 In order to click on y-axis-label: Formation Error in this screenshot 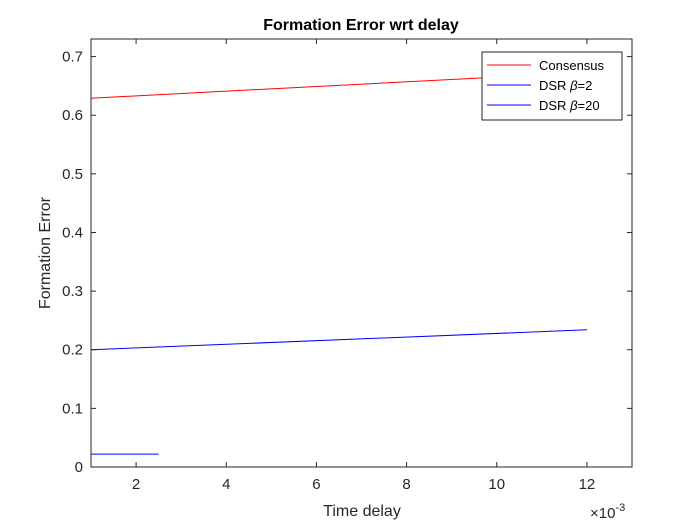, I will do `click(45, 252)`.